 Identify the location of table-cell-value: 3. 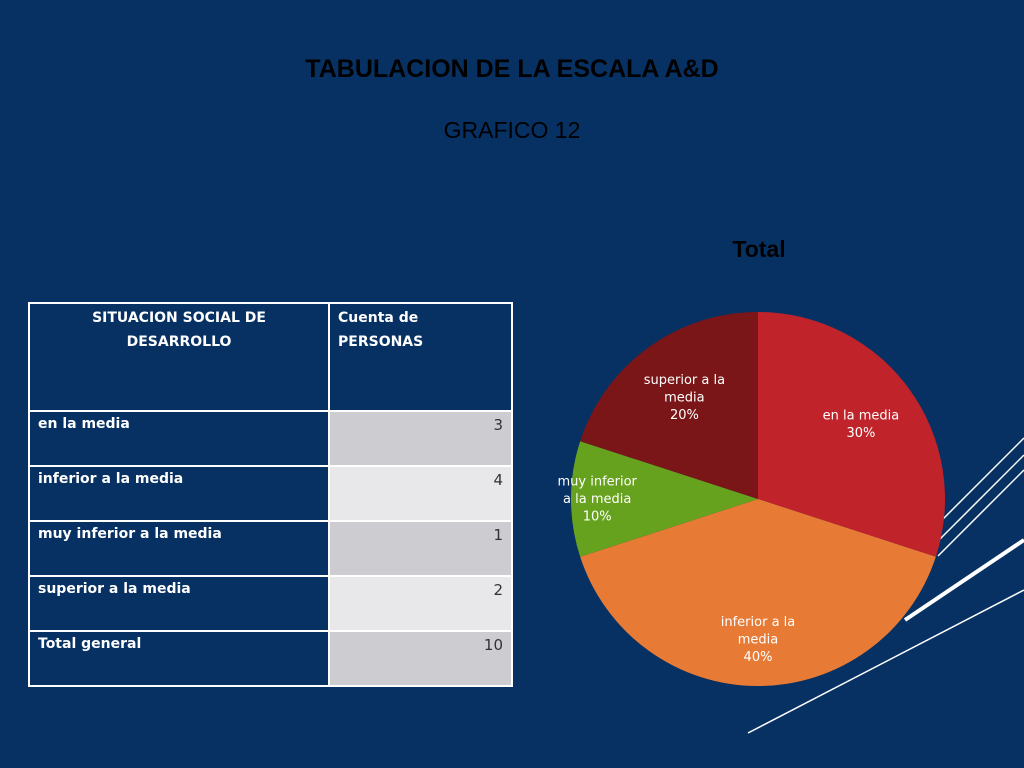
(420, 438).